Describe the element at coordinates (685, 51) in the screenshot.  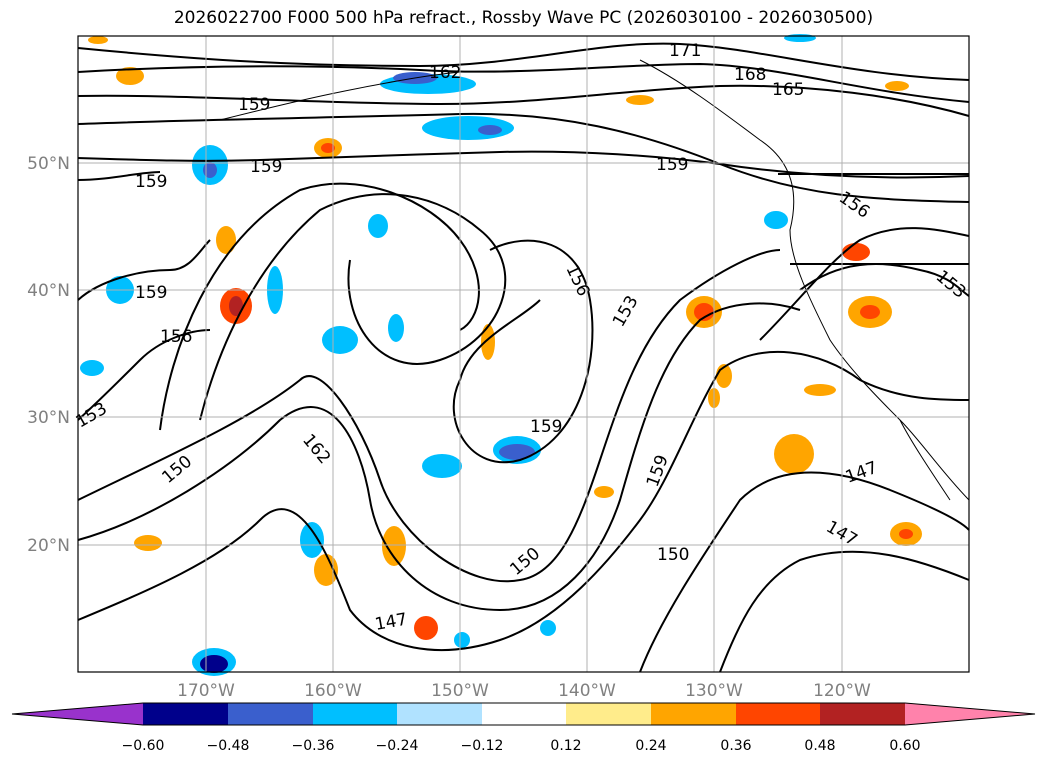
I see `contour-label: 171` at that location.